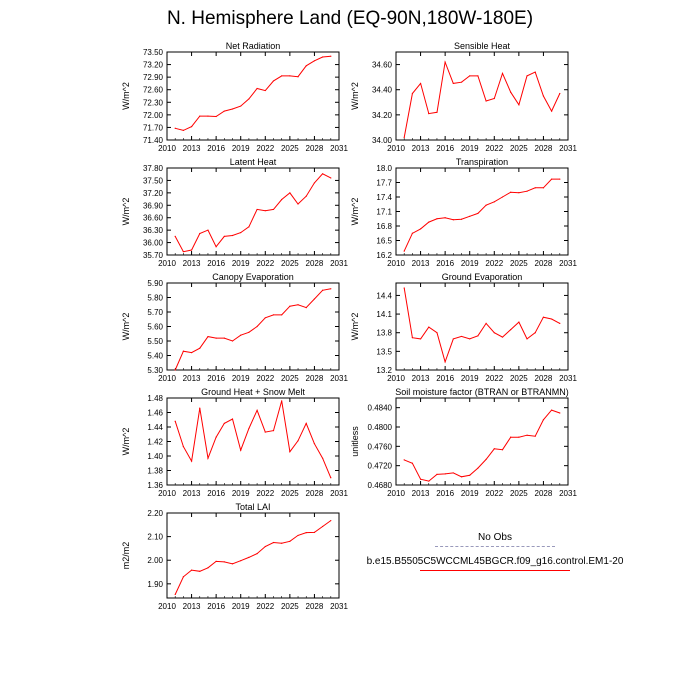 Image resolution: width=700 pixels, height=700 pixels. I want to click on panel-8-frame, so click(253, 555).